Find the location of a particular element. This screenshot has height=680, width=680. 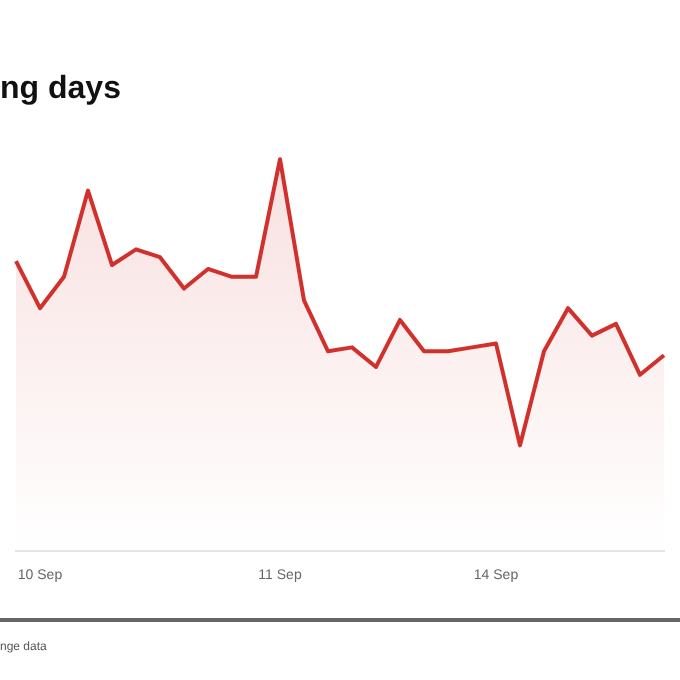

chart-title: ng days is located at coordinates (60, 90).